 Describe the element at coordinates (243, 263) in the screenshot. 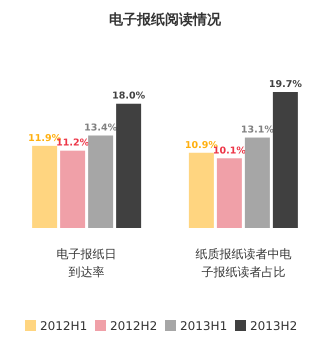

I see `x-tick-label: 纸质报纸读者中电子报纸读者占比` at that location.